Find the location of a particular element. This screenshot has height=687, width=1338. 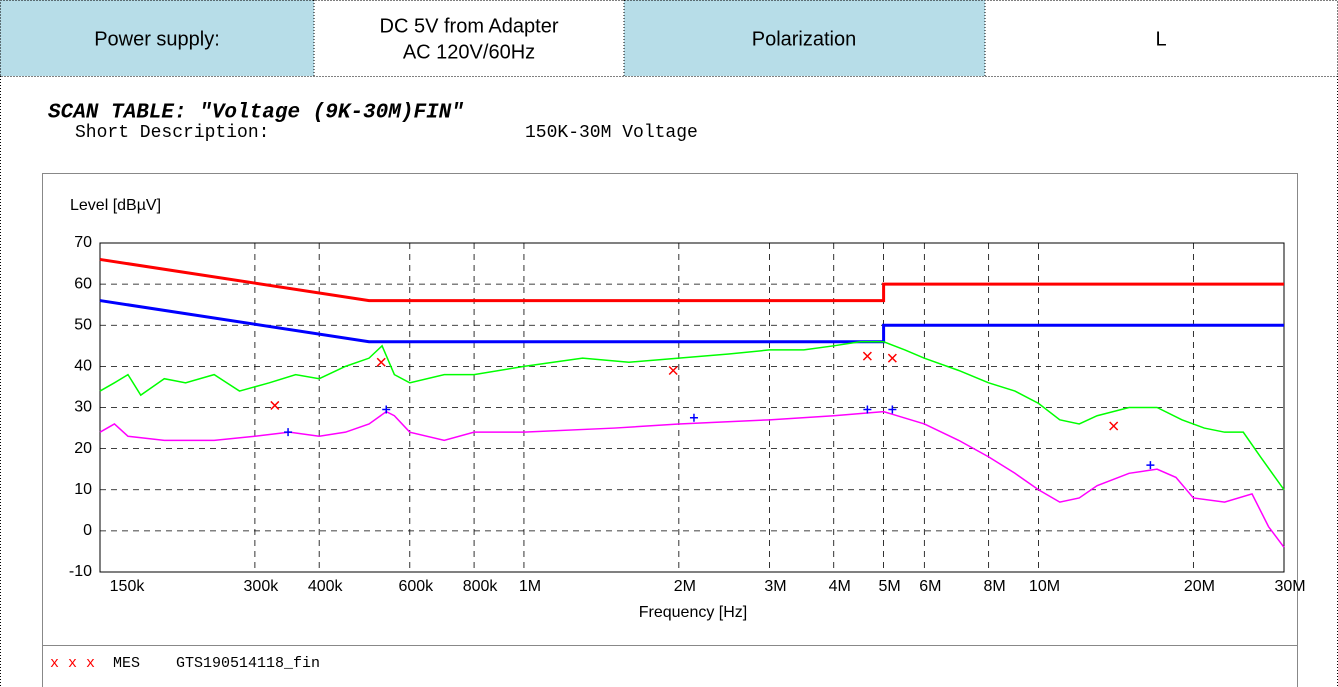

legend-file: GTS190514118_fin is located at coordinates (248, 663).